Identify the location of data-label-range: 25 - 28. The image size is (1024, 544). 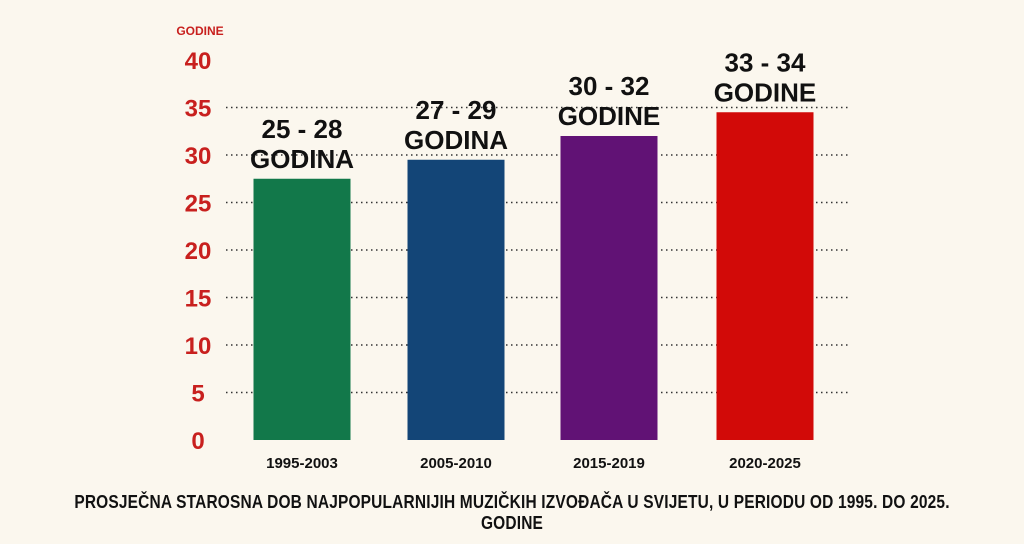
(302, 129).